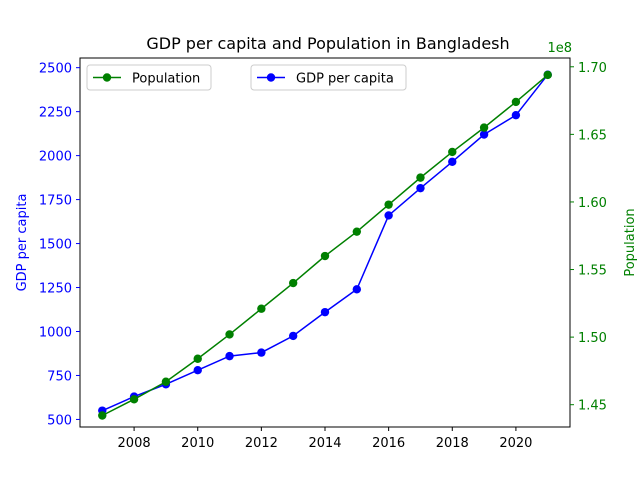  I want to click on left-tick-label: 2000, so click(55, 157).